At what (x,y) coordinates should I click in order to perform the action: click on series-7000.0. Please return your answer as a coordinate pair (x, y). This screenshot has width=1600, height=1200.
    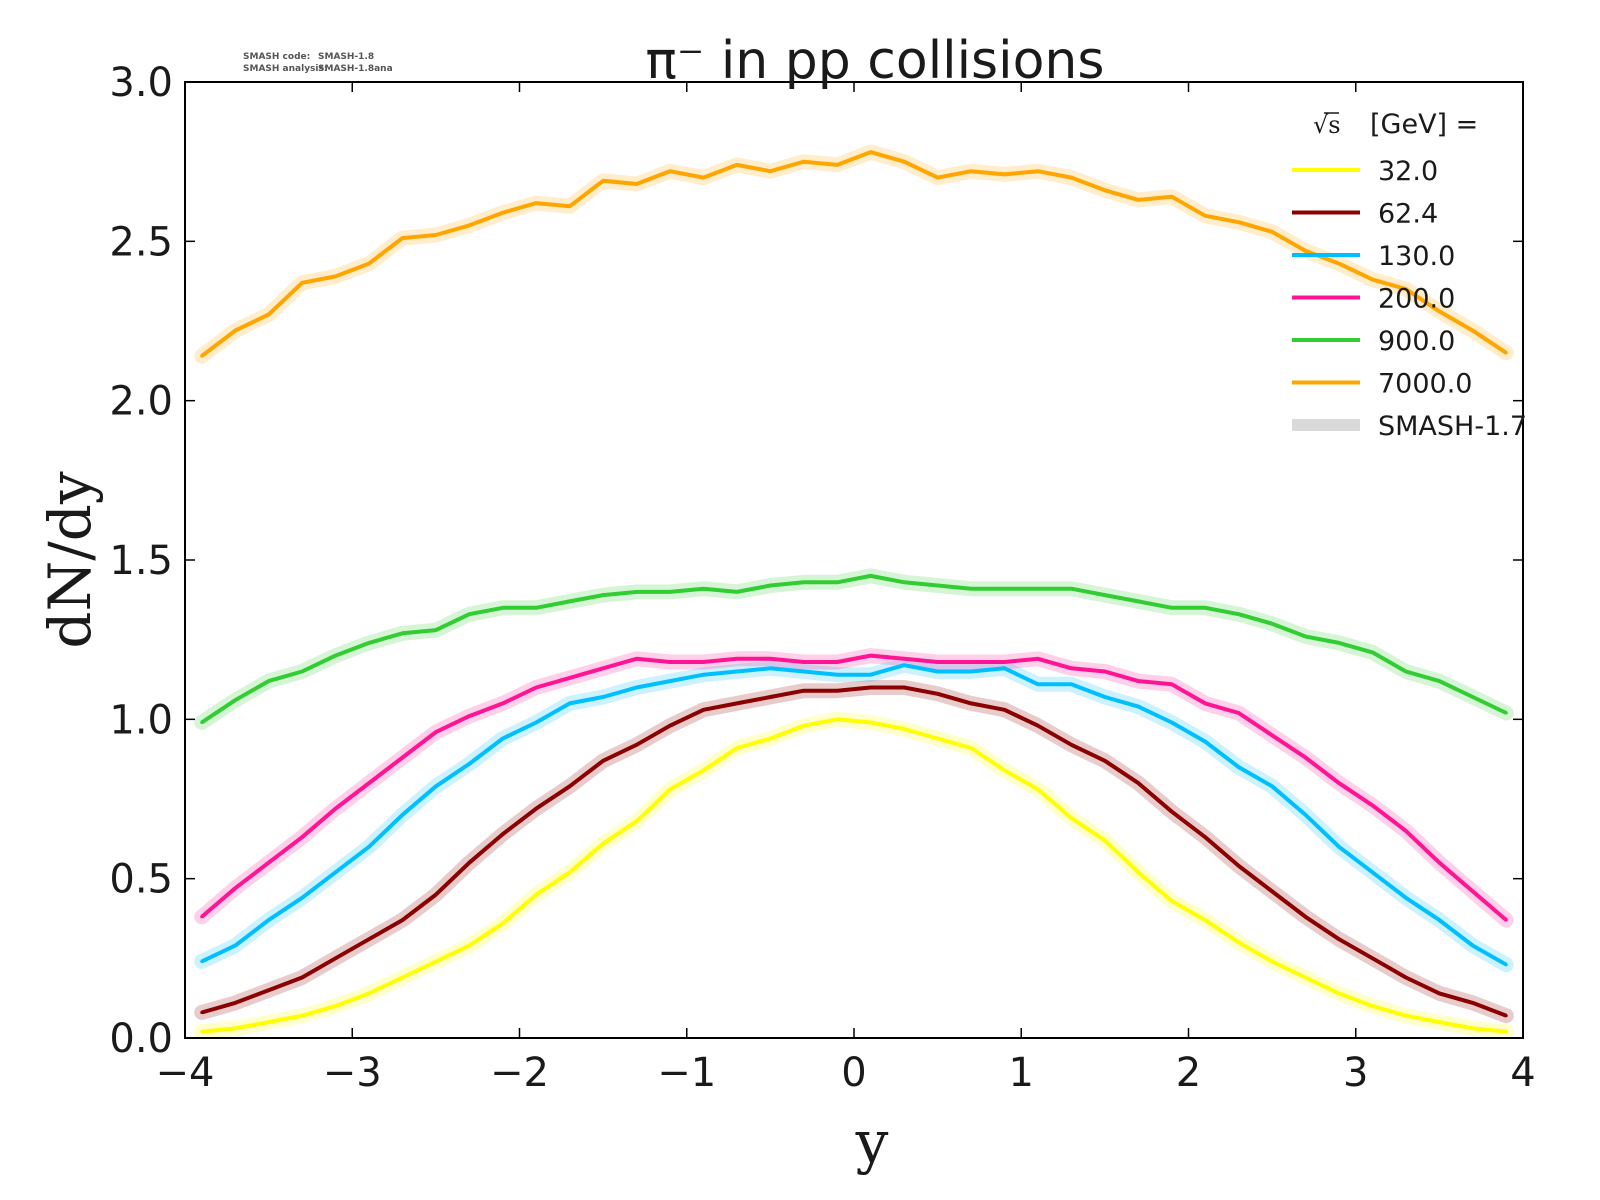
    Looking at the image, I should click on (854, 254).